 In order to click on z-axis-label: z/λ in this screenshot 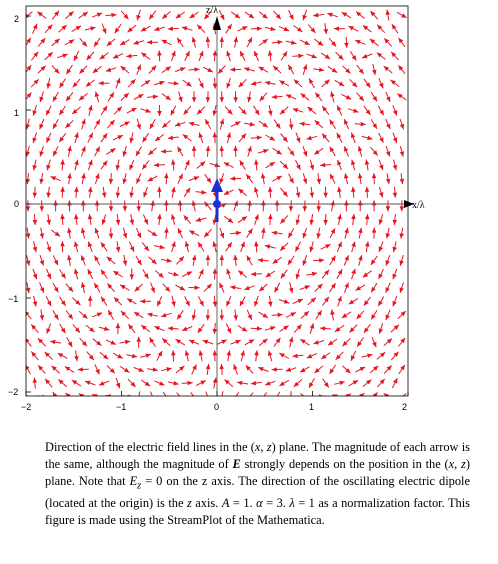, I will do `click(212, 10)`.